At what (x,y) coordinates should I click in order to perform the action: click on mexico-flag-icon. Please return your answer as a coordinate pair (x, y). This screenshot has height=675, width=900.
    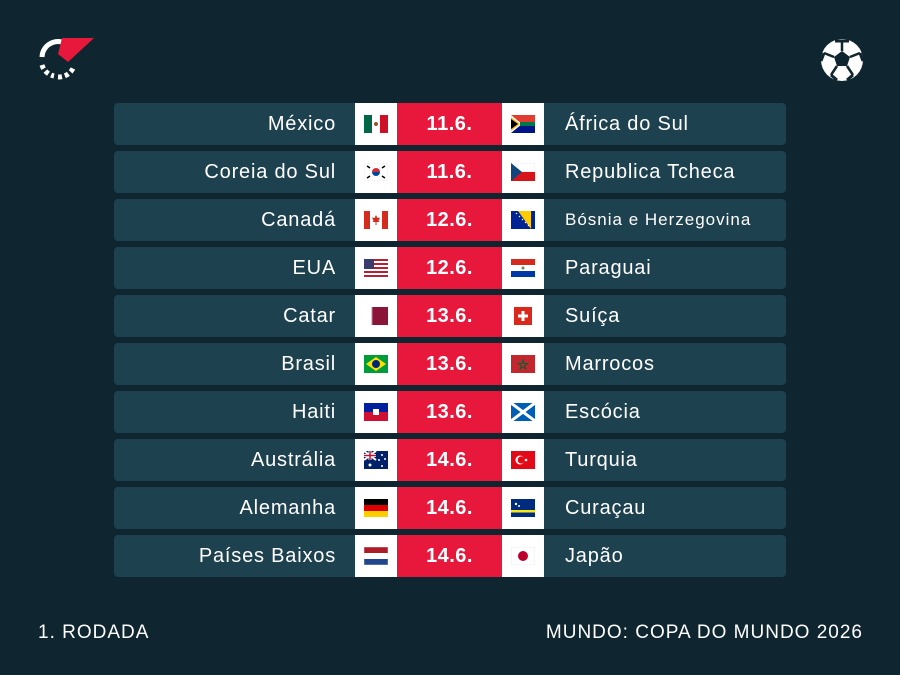
    Looking at the image, I should click on (376, 124).